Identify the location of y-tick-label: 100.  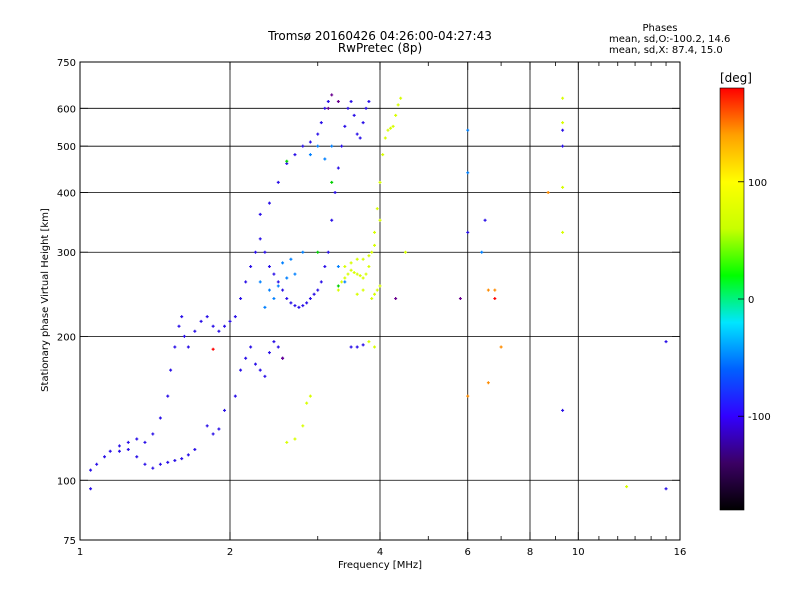
(66, 481).